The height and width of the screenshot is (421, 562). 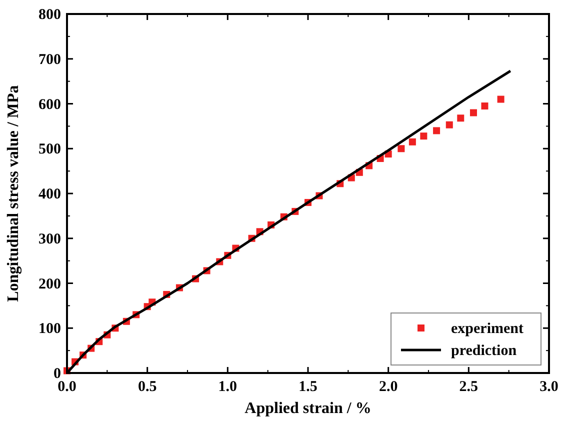 I want to click on y-tick-label: 600, so click(x=49, y=104).